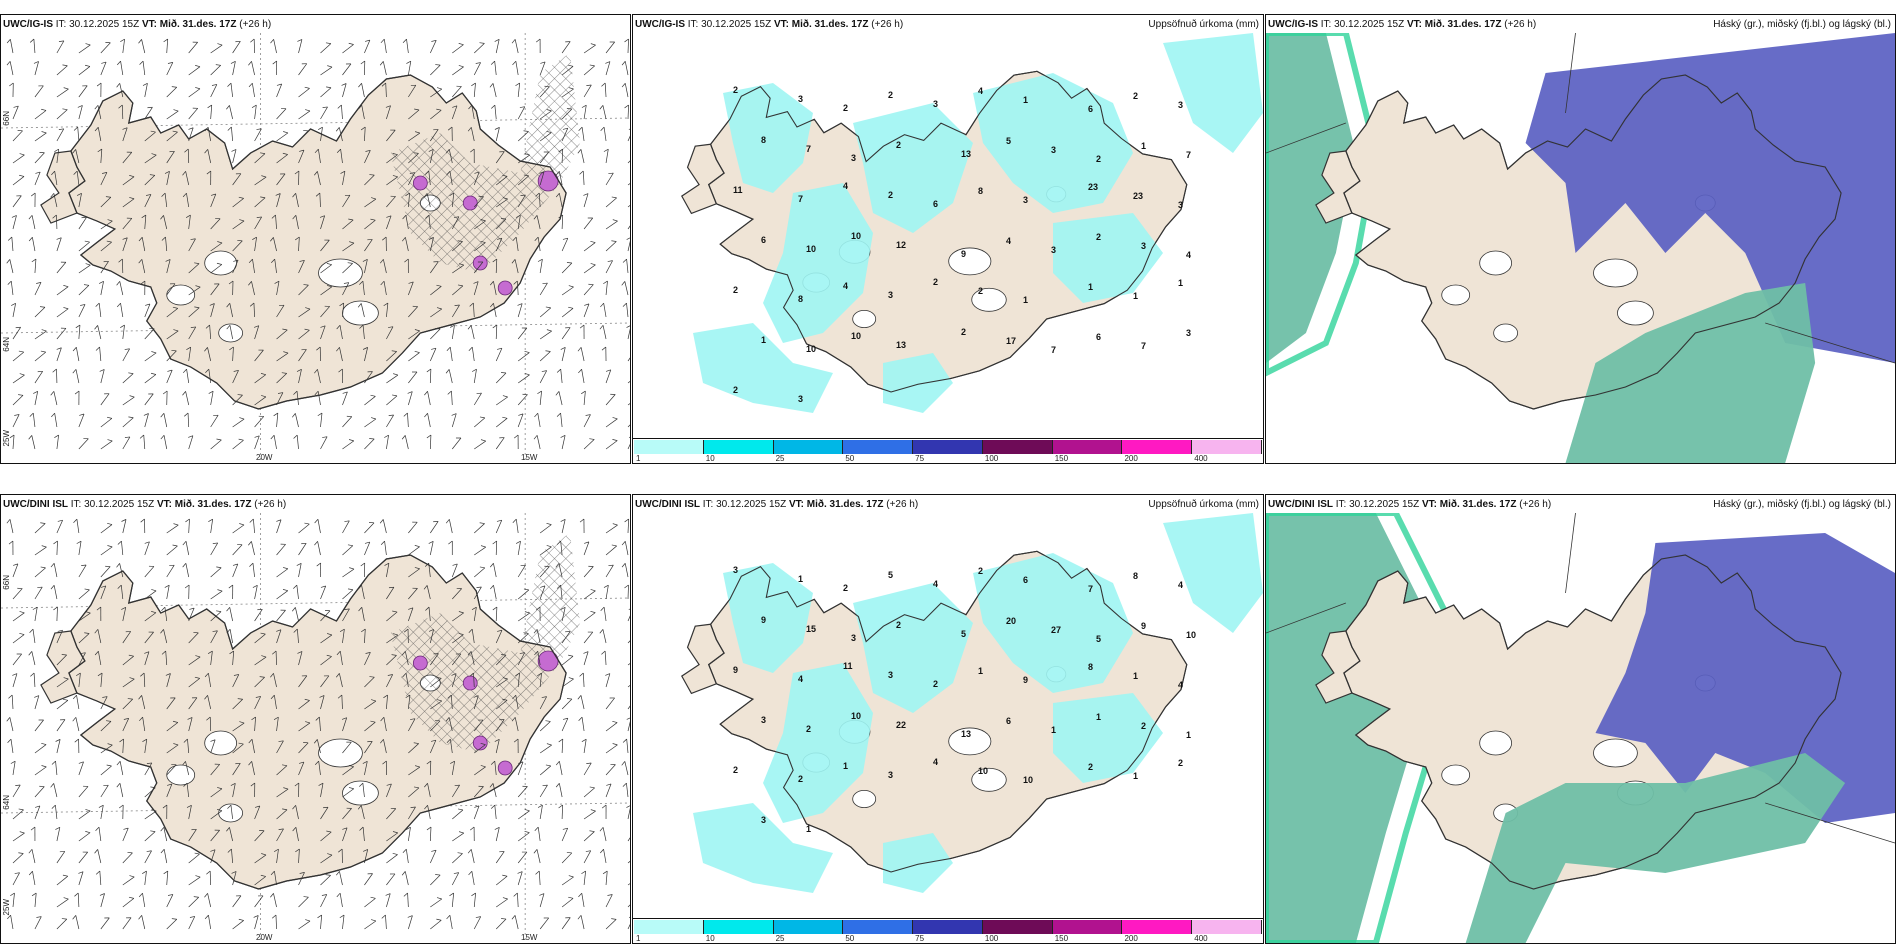  What do you see at coordinates (6, 438) in the screenshot?
I see `lon-label-25: 25W` at bounding box center [6, 438].